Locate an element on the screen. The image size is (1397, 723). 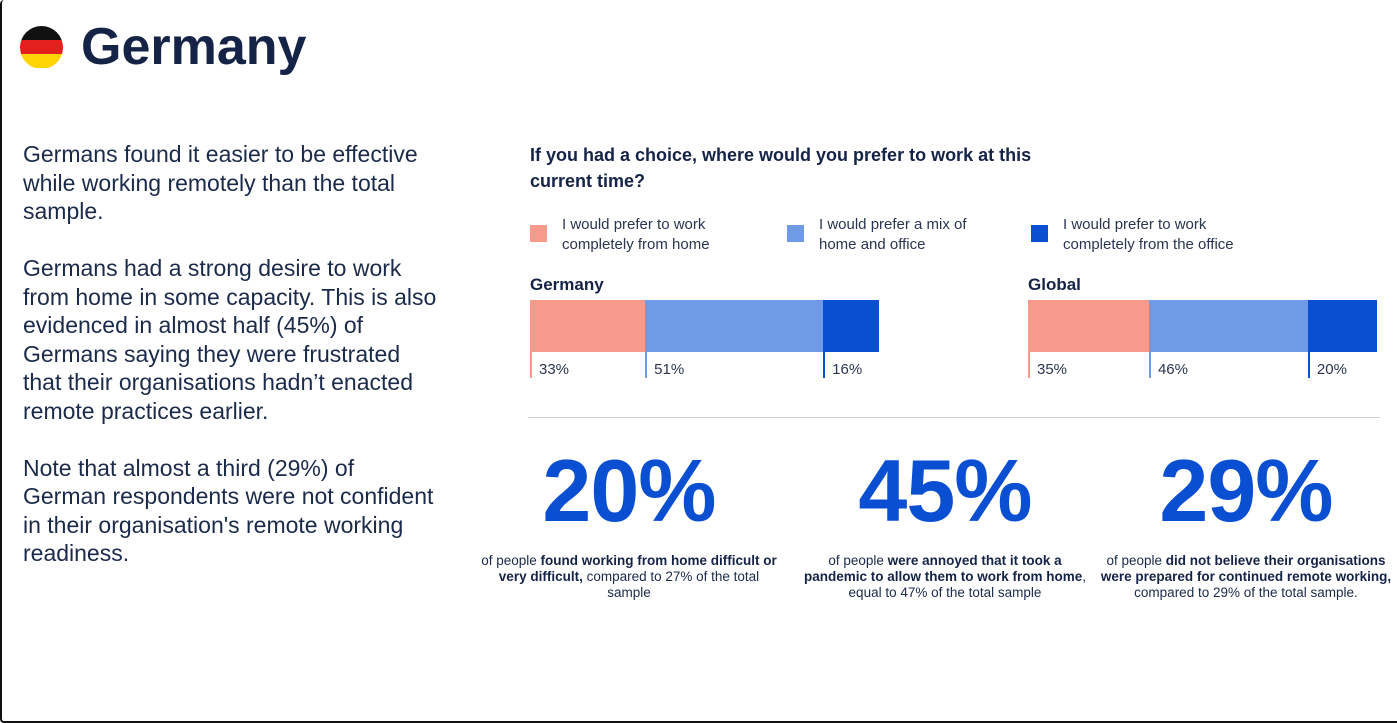
stat-number: 29% is located at coordinates (1246, 490).